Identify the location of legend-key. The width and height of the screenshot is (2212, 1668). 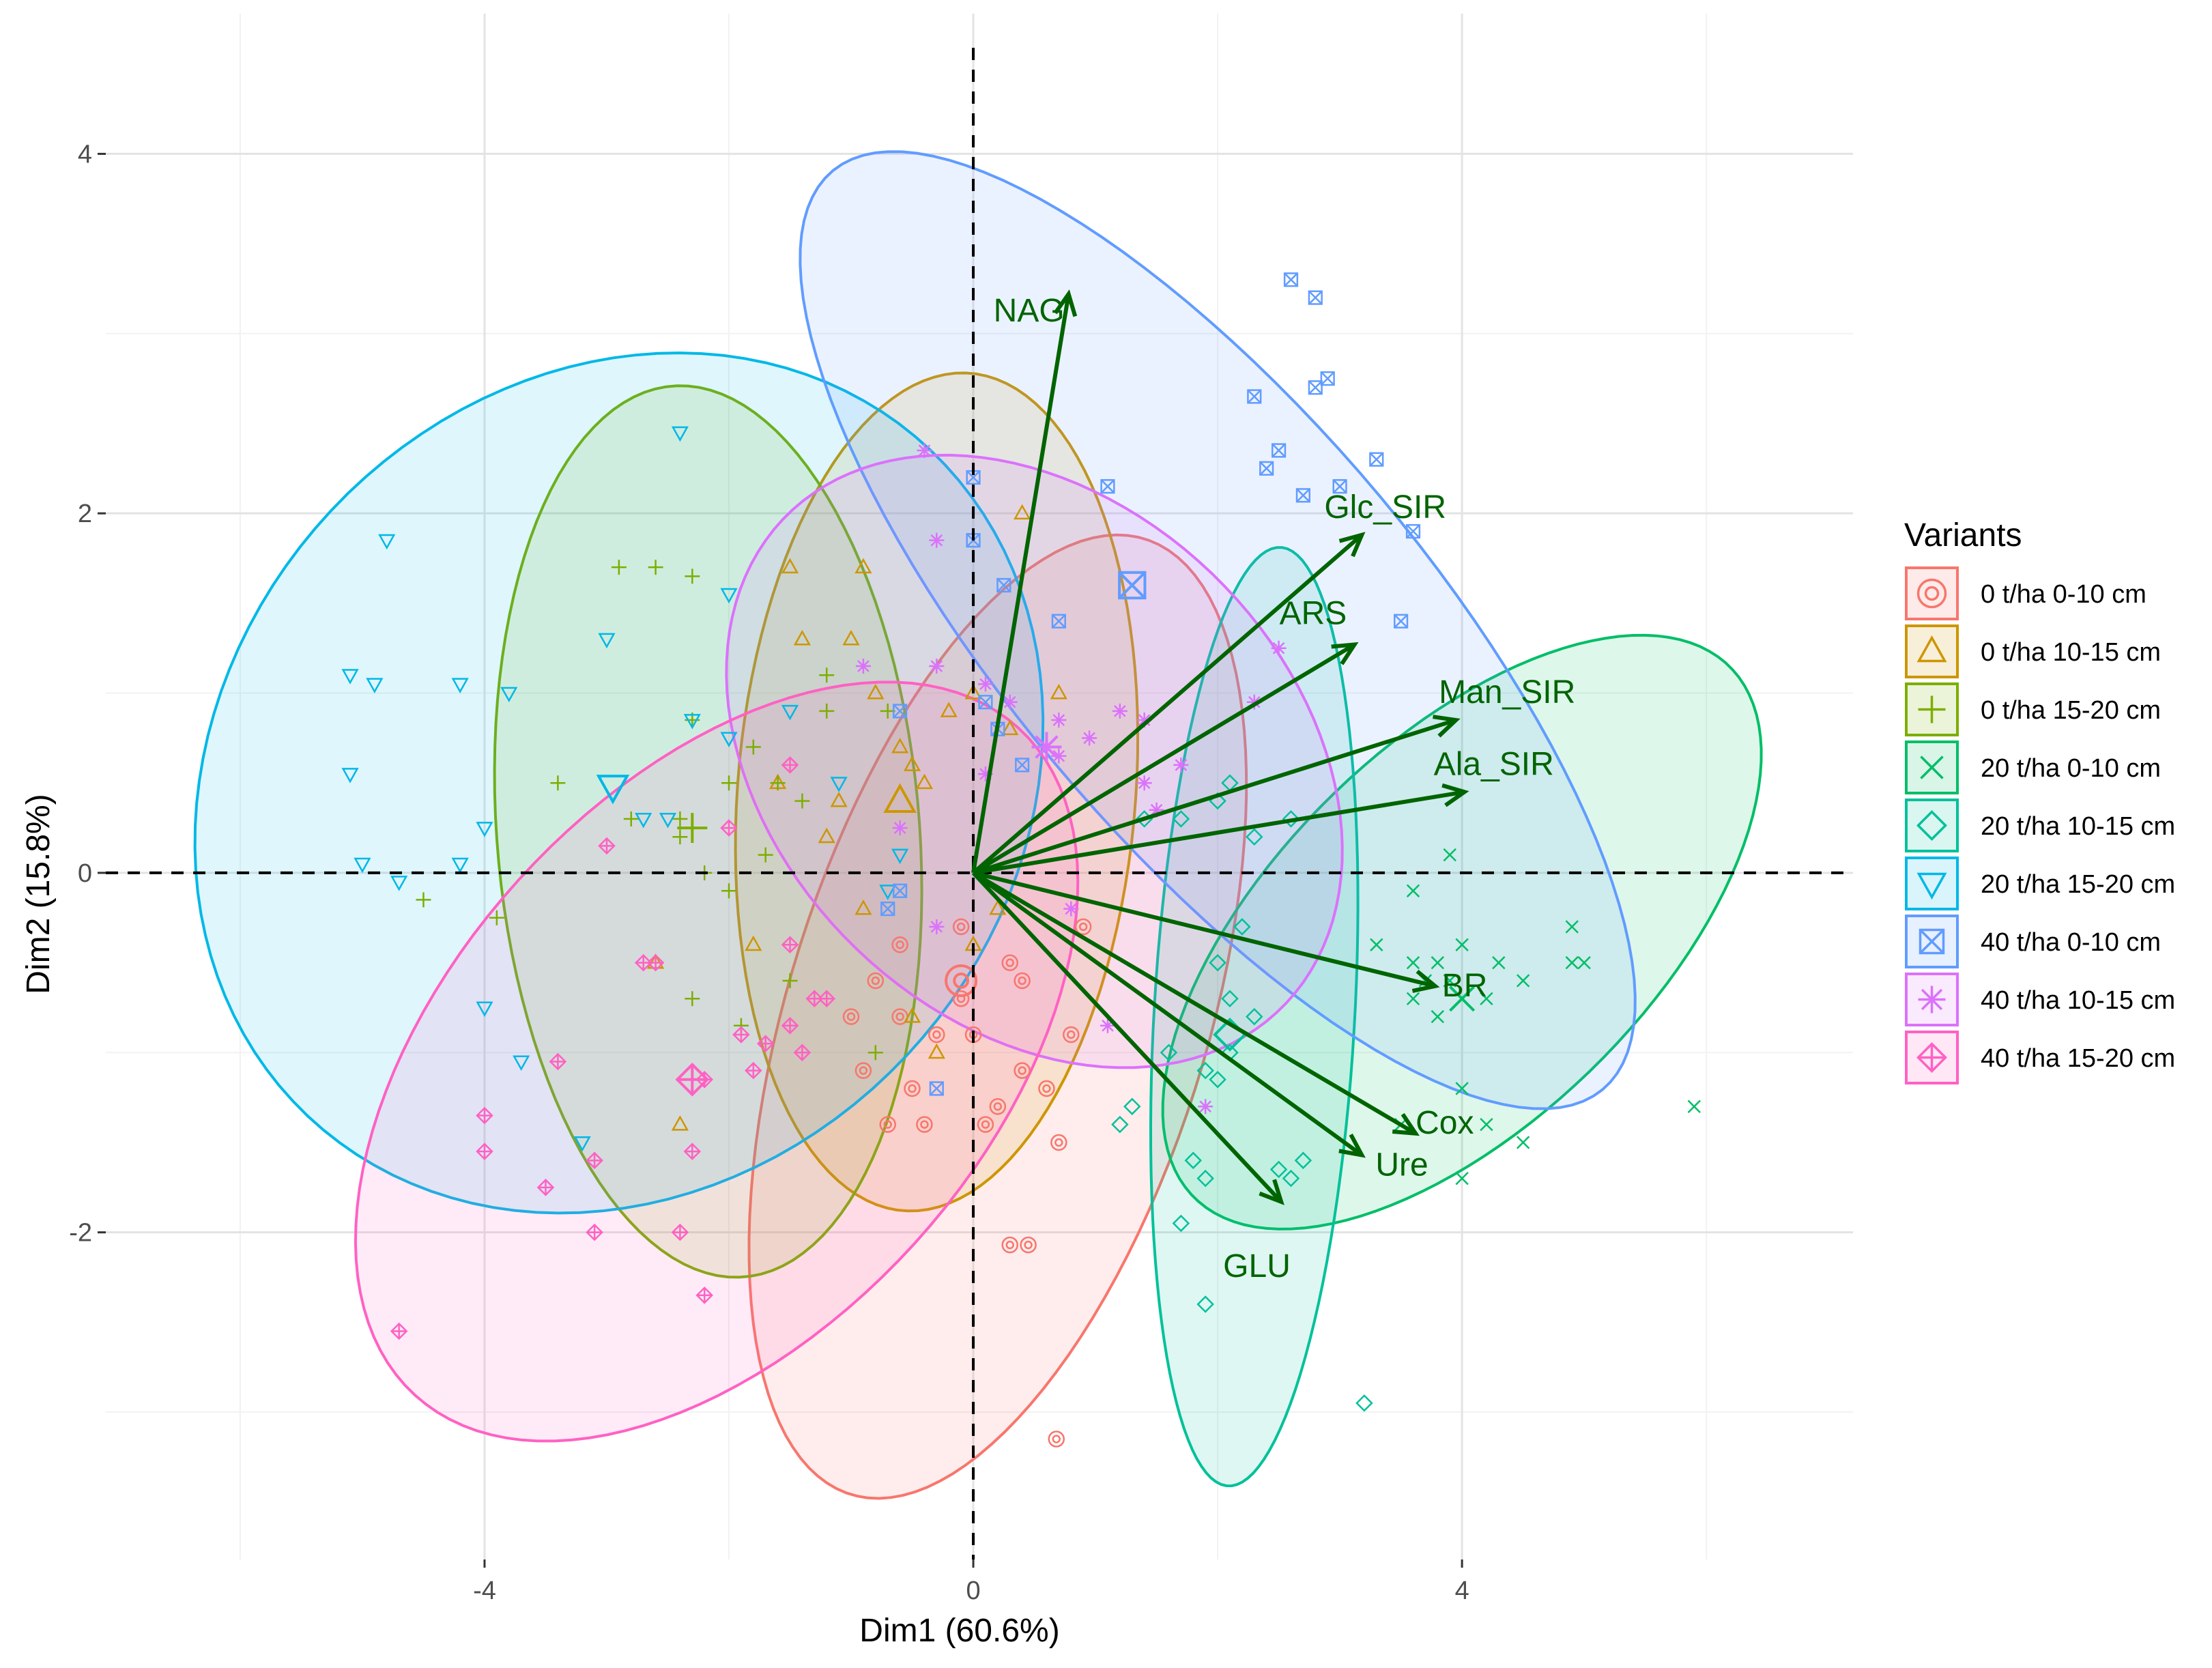
(1932, 1057).